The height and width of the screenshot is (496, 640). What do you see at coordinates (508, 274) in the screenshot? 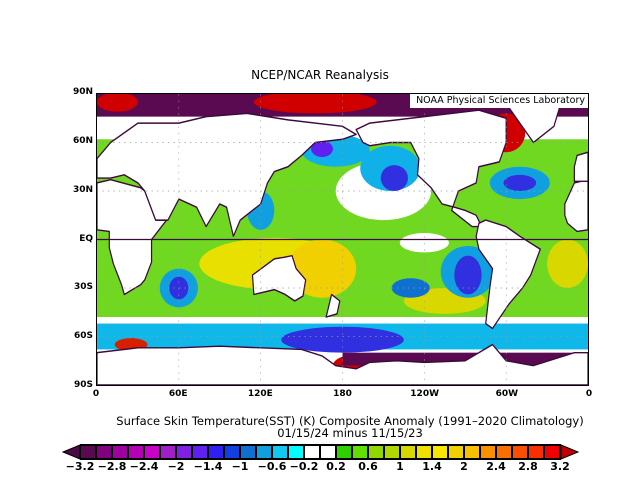
I see `south-america` at bounding box center [508, 274].